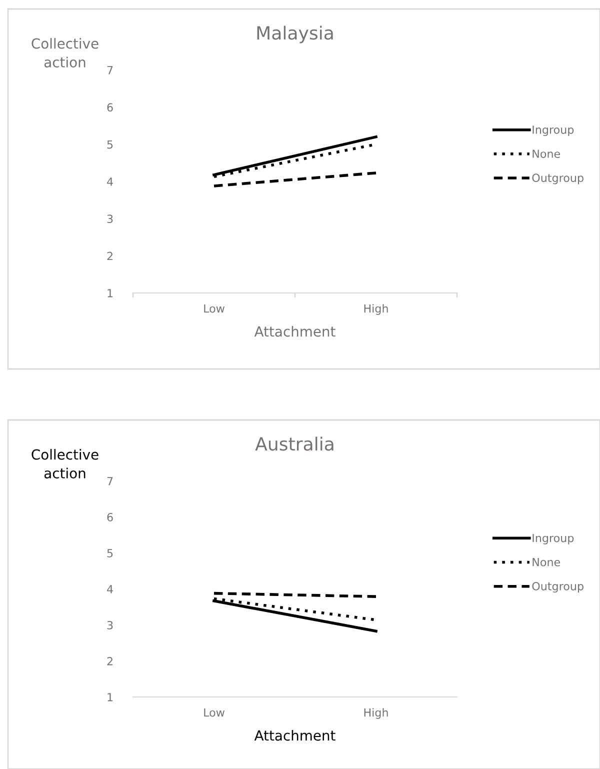  What do you see at coordinates (295, 35) in the screenshot?
I see `chart-title: Malaysia` at bounding box center [295, 35].